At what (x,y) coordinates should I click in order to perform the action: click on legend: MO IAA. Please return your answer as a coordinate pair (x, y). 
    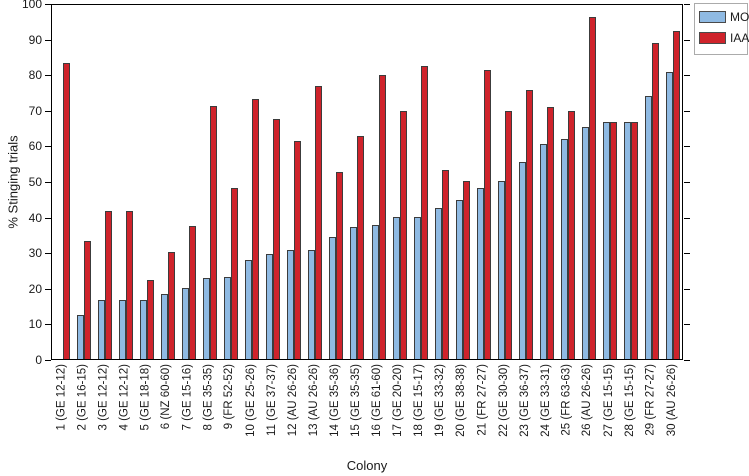
    Looking at the image, I should click on (721, 29).